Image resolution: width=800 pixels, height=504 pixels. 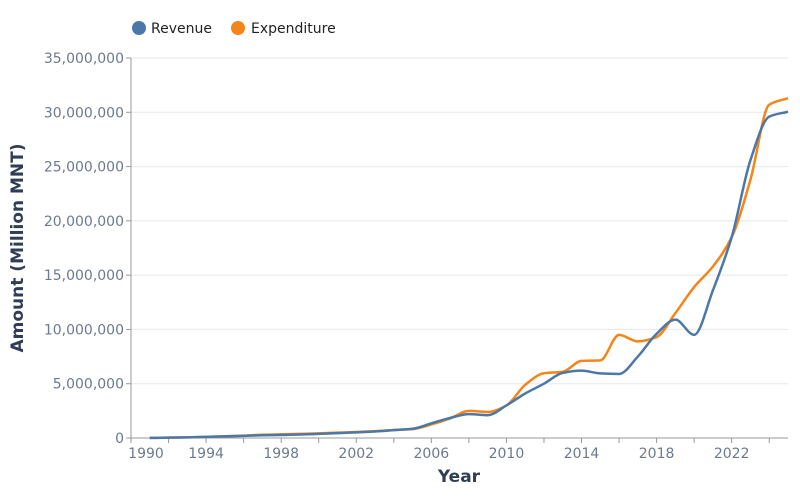 I want to click on x-axis-title: Year, so click(x=459, y=477).